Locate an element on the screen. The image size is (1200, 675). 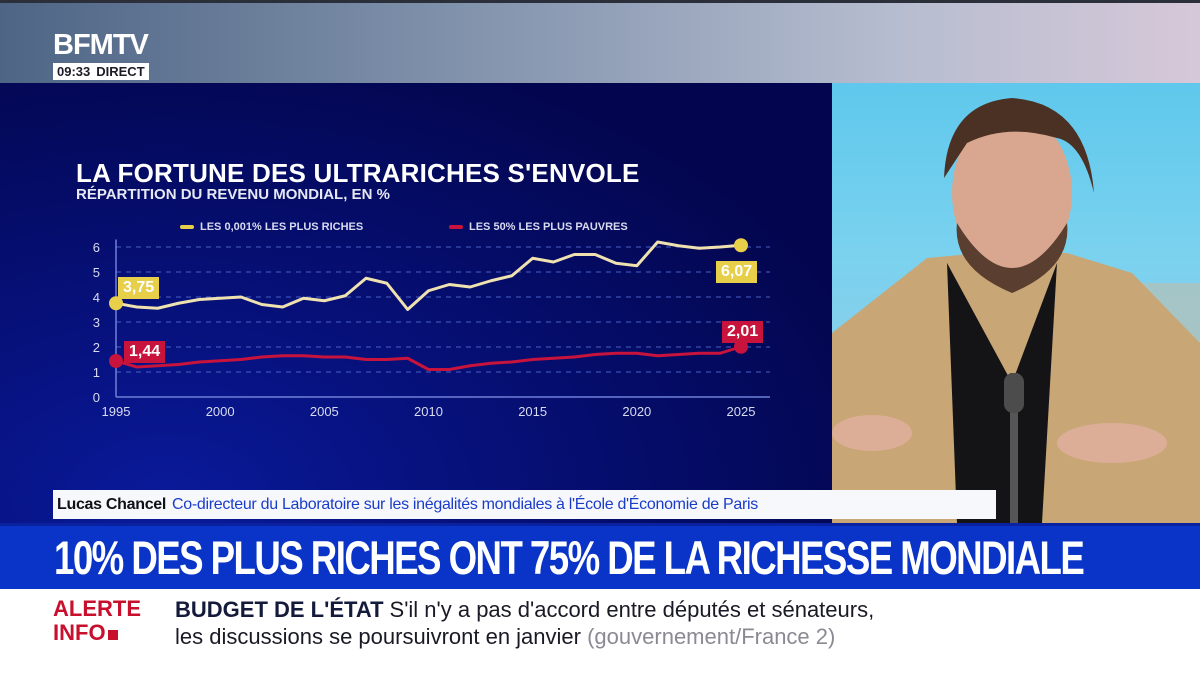
channel-name: BFMTV is located at coordinates (101, 45).